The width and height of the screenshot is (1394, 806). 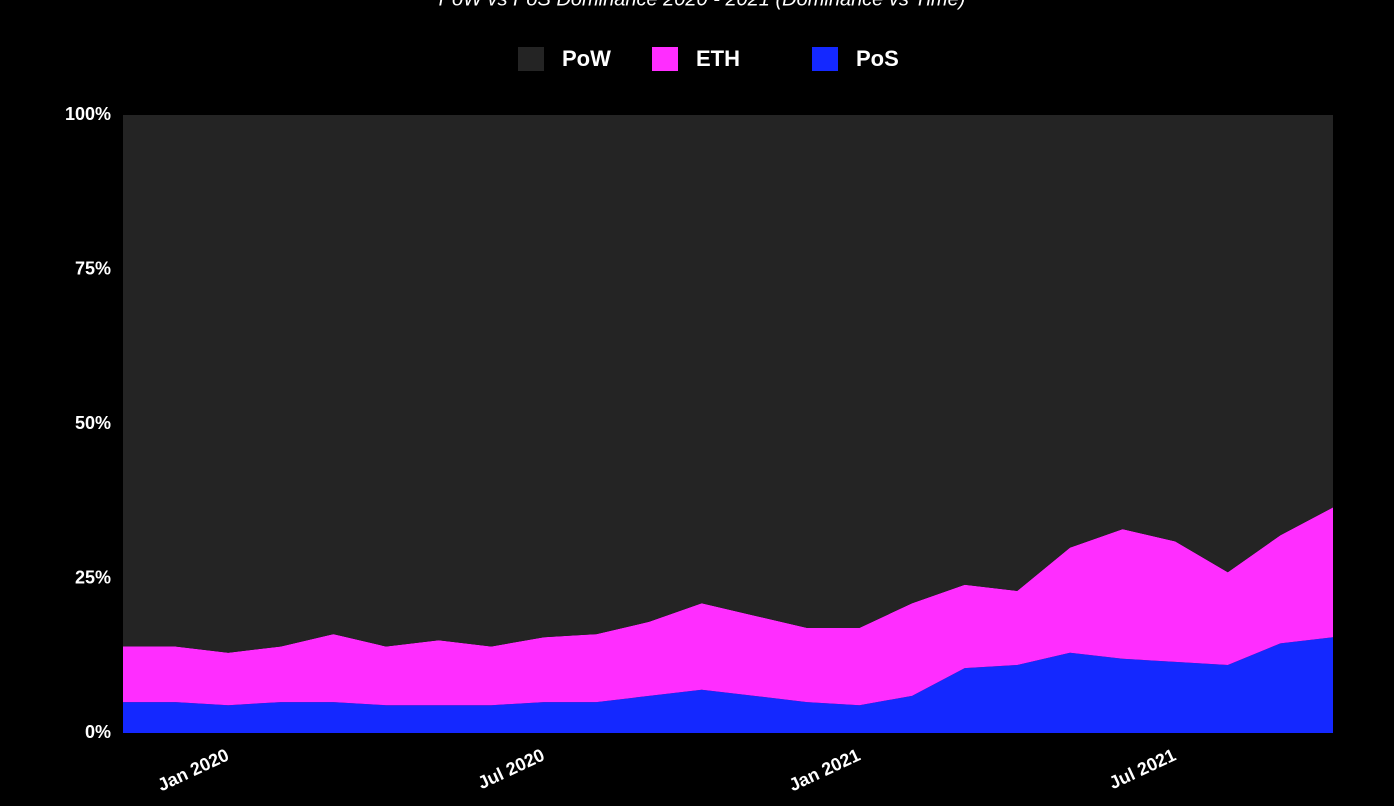 What do you see at coordinates (824, 770) in the screenshot?
I see `x-tick-label: Jan 2021` at bounding box center [824, 770].